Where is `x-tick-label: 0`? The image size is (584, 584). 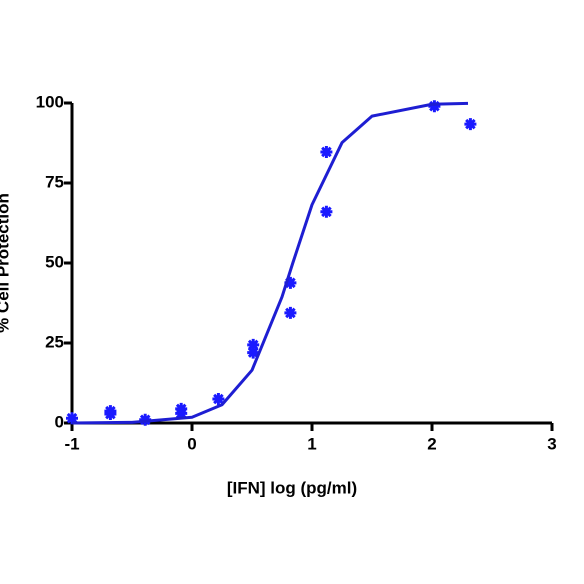 x-tick-label: 0 is located at coordinates (191, 443).